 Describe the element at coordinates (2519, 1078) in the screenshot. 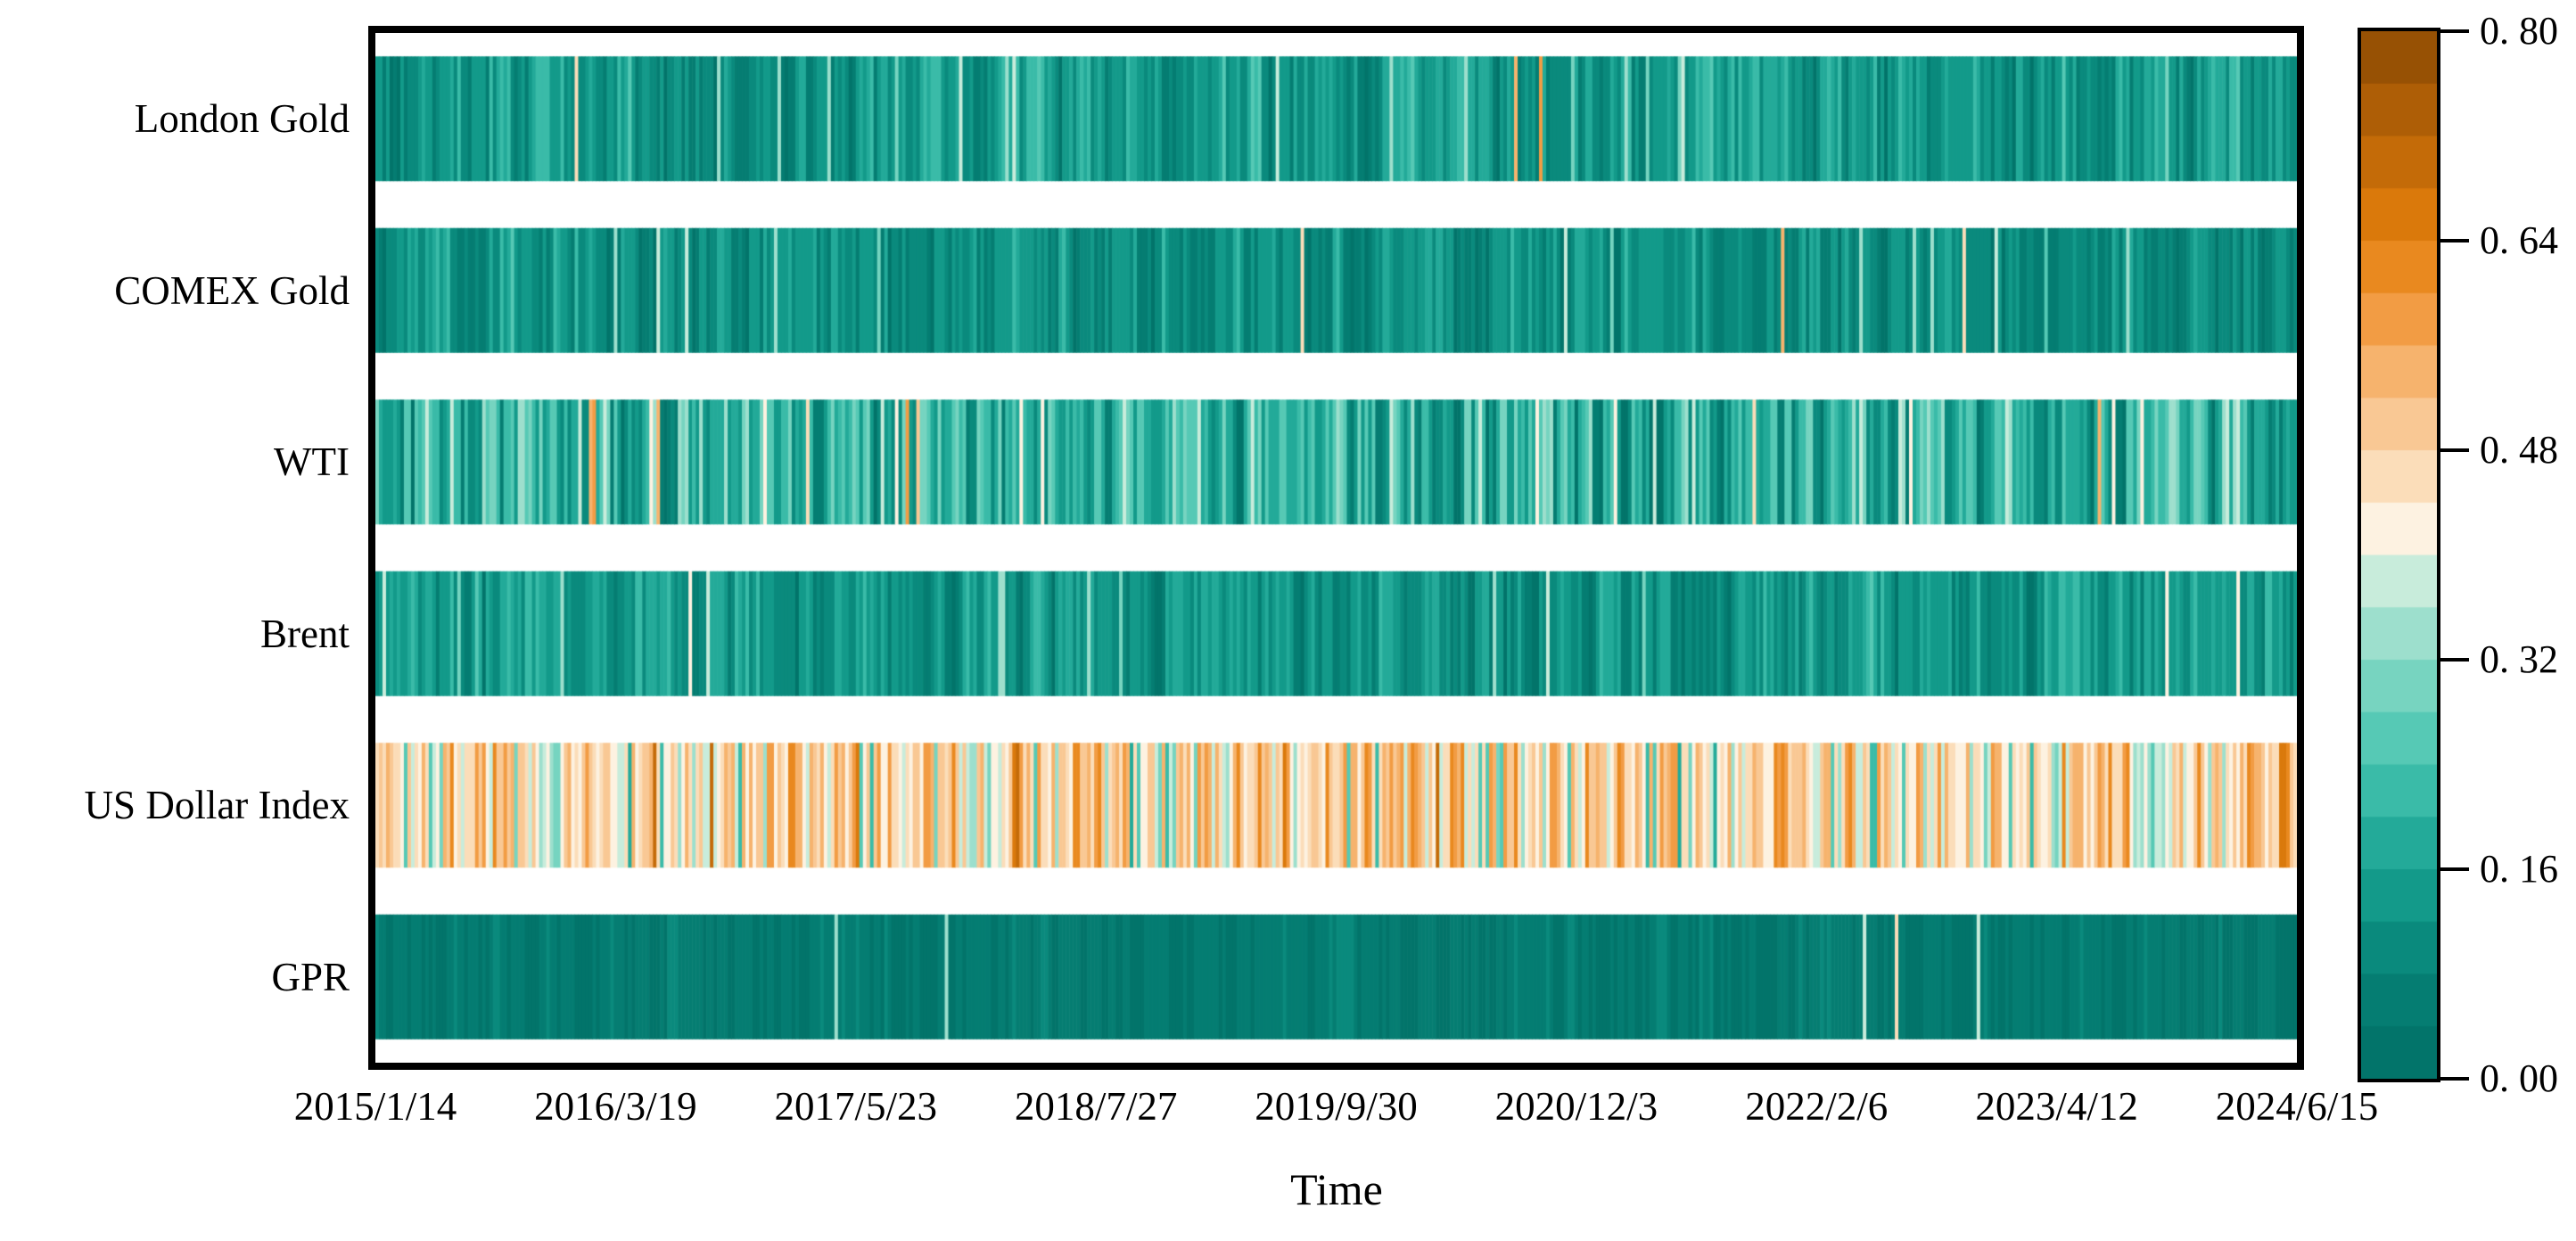

I see `colorbar-tick-label-5: 0. 00` at that location.